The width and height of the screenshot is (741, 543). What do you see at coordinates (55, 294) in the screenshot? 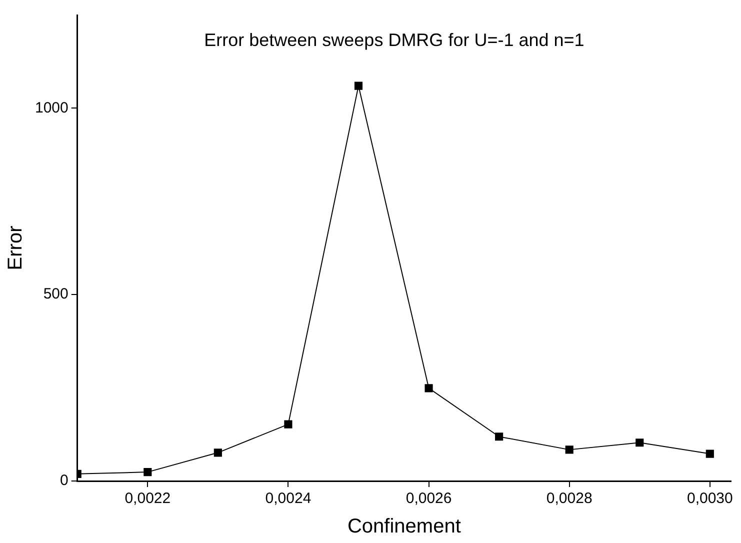
I see `y-tick-label: 500` at bounding box center [55, 294].